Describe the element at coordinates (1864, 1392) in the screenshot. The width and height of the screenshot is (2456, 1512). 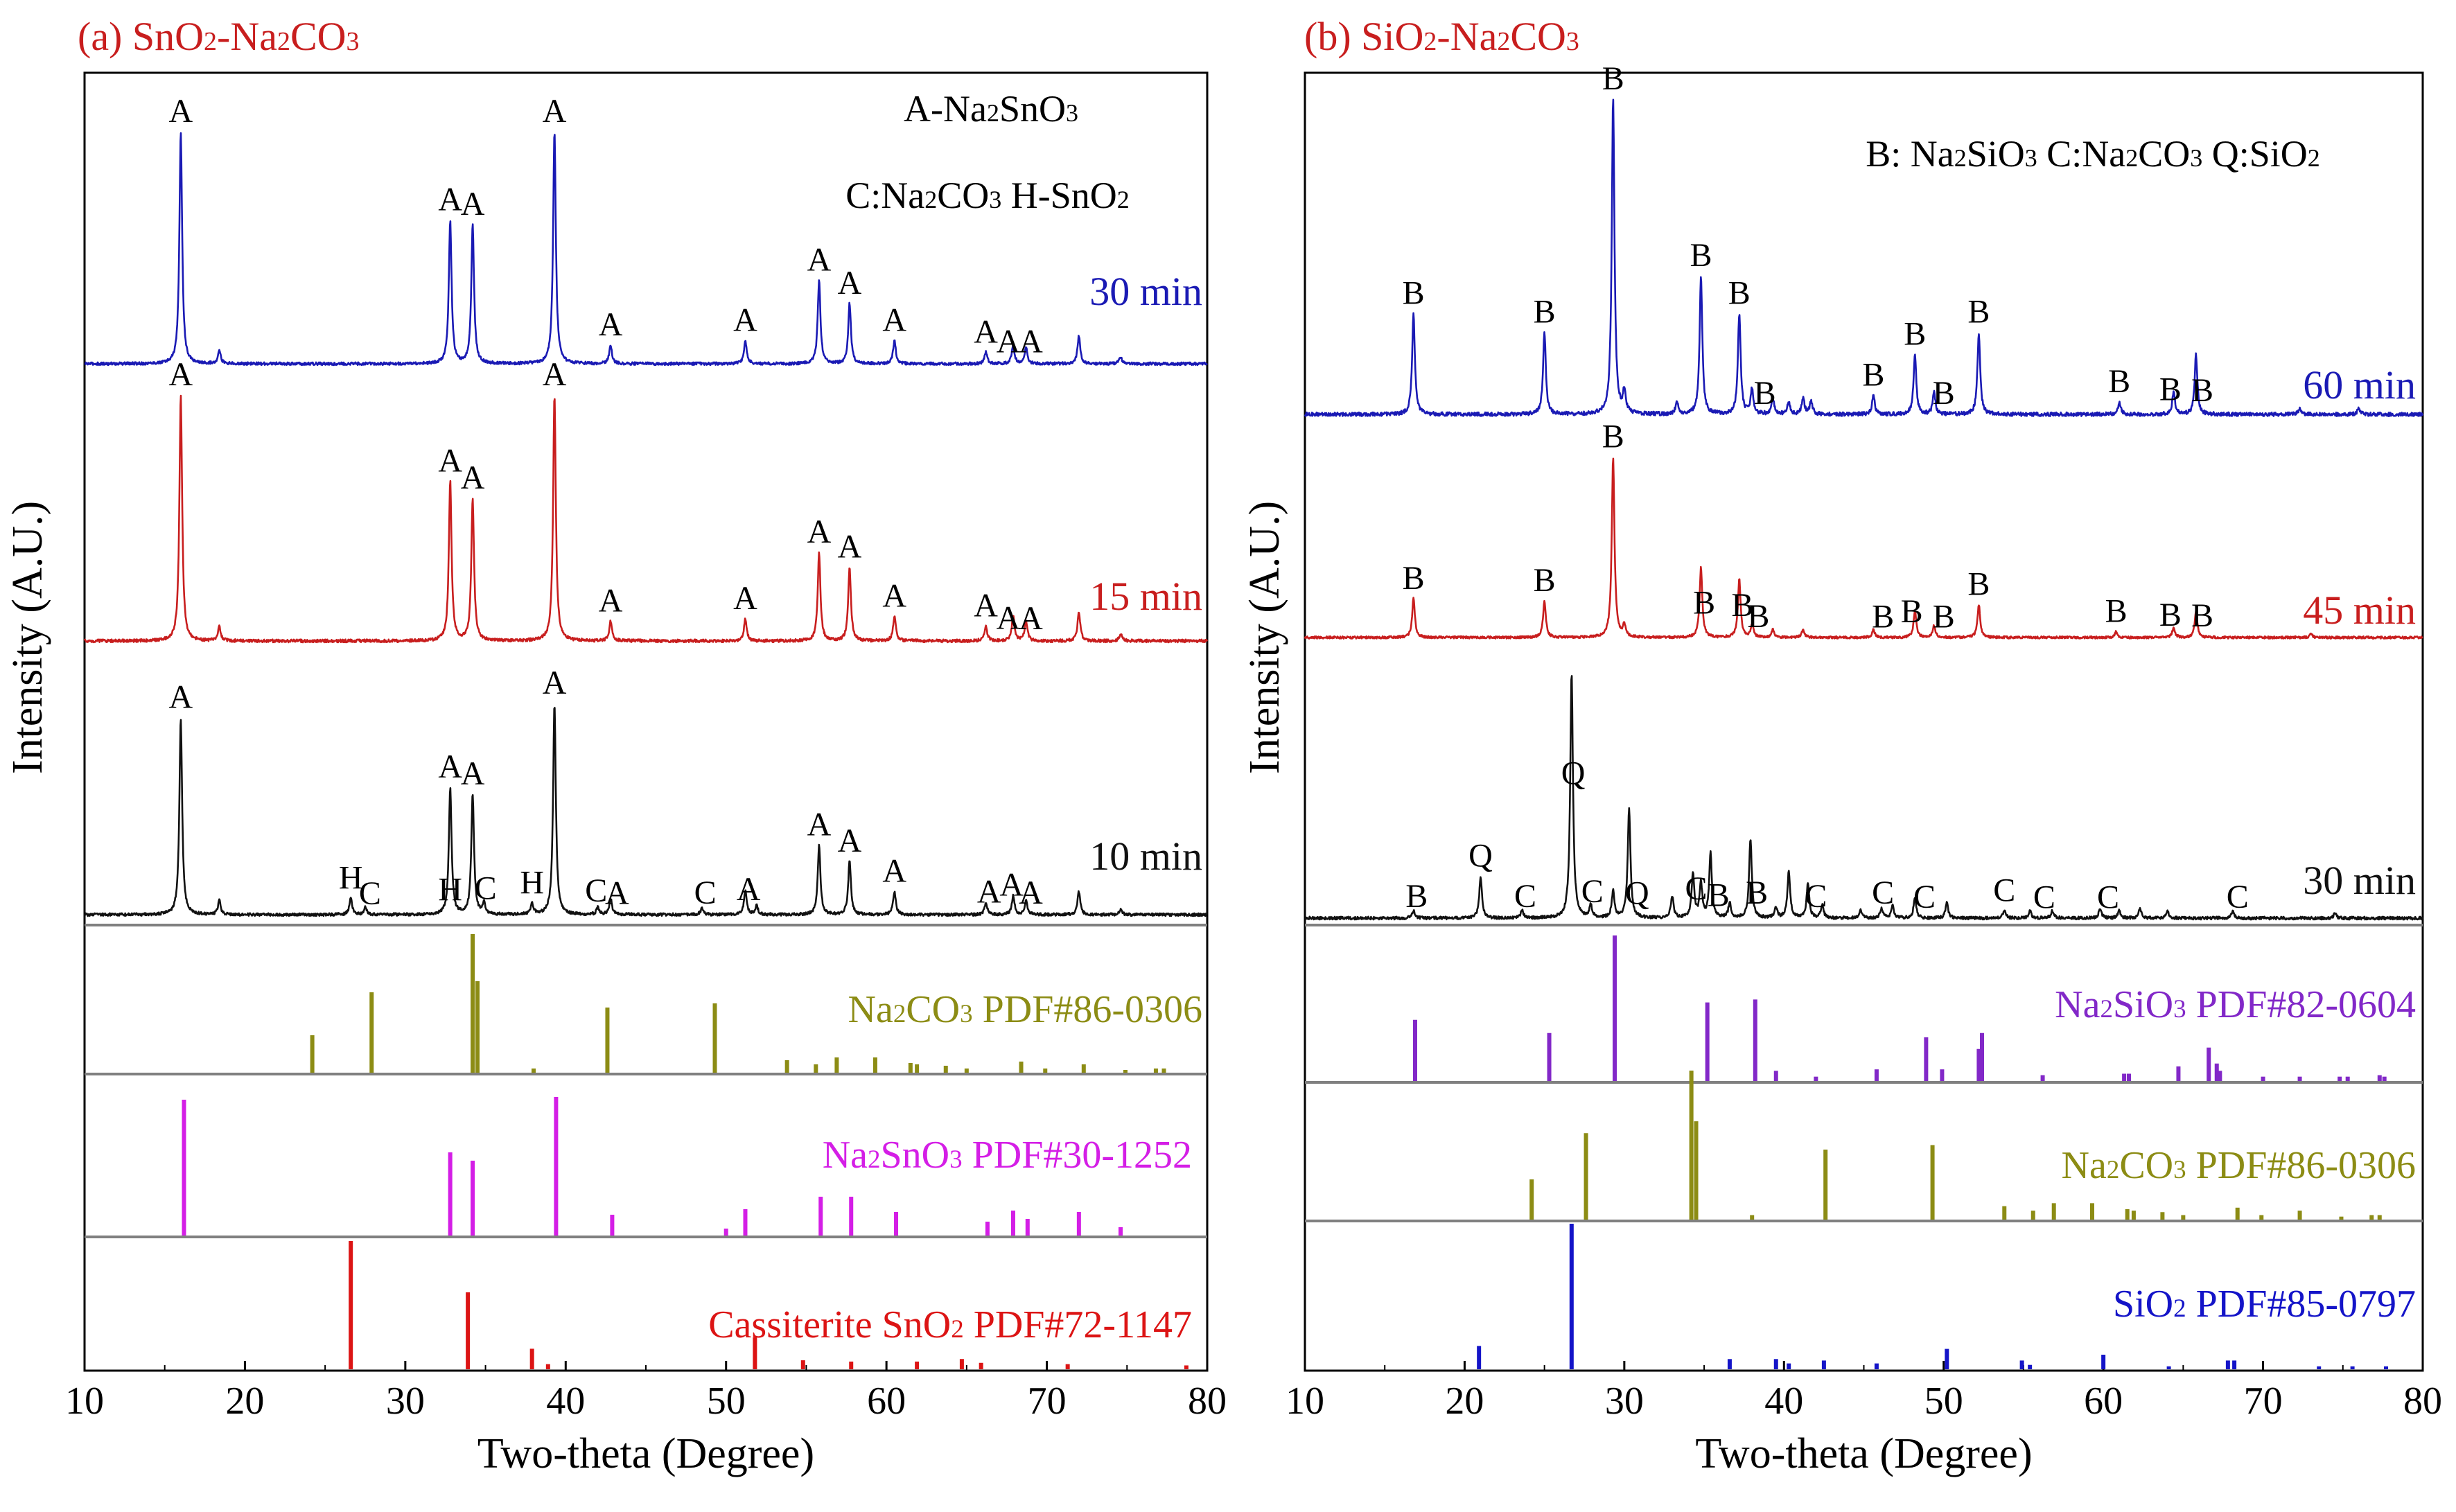
I see `x-axis: 10 20 30 40 50 60 70 80` at that location.